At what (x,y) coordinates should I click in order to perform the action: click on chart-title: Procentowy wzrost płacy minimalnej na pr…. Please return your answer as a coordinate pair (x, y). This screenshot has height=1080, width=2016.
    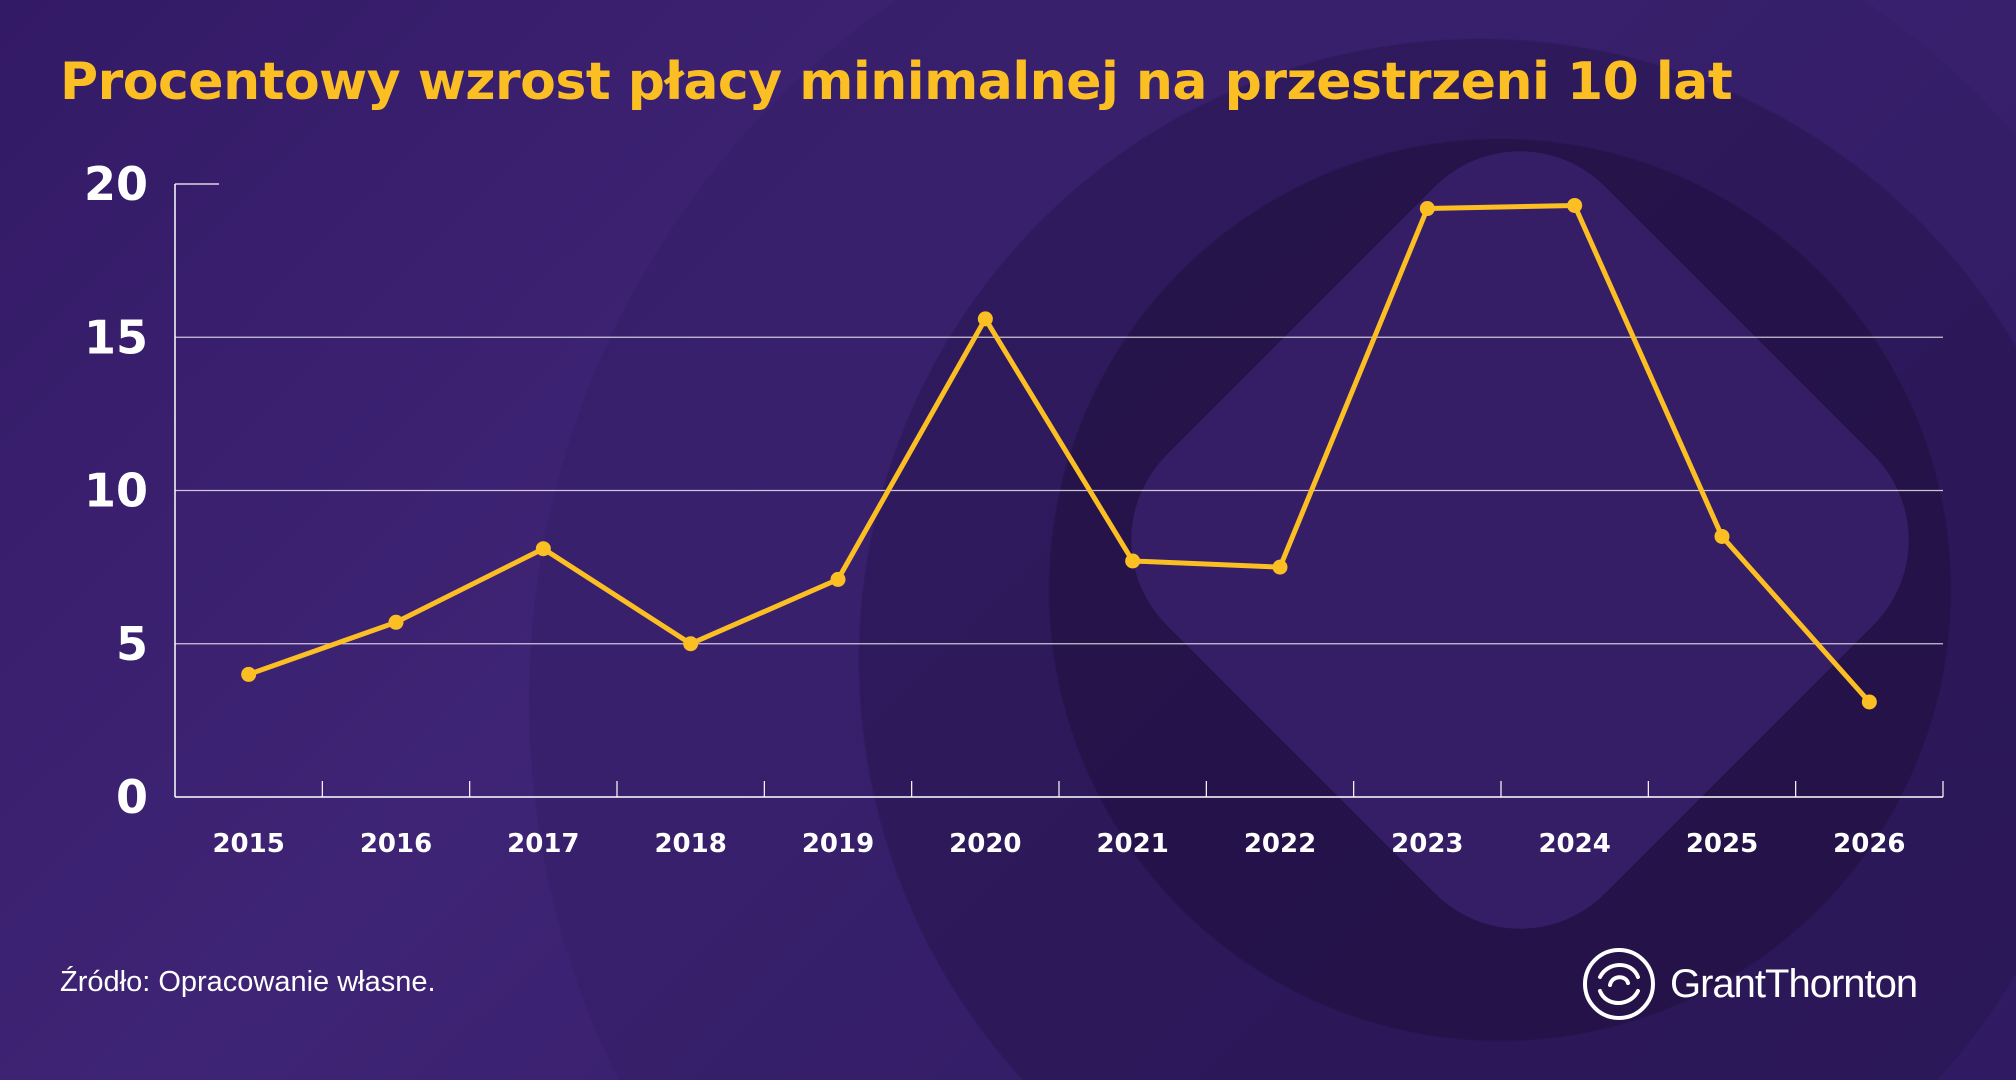
    Looking at the image, I should click on (896, 82).